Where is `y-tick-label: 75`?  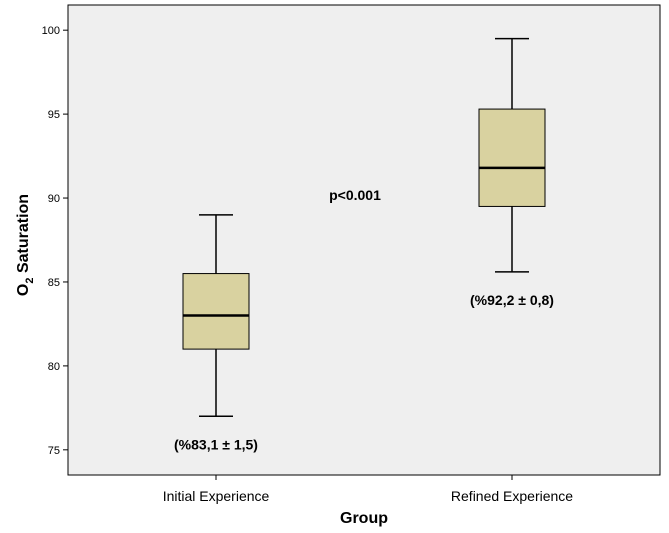 y-tick-label: 75 is located at coordinates (54, 451).